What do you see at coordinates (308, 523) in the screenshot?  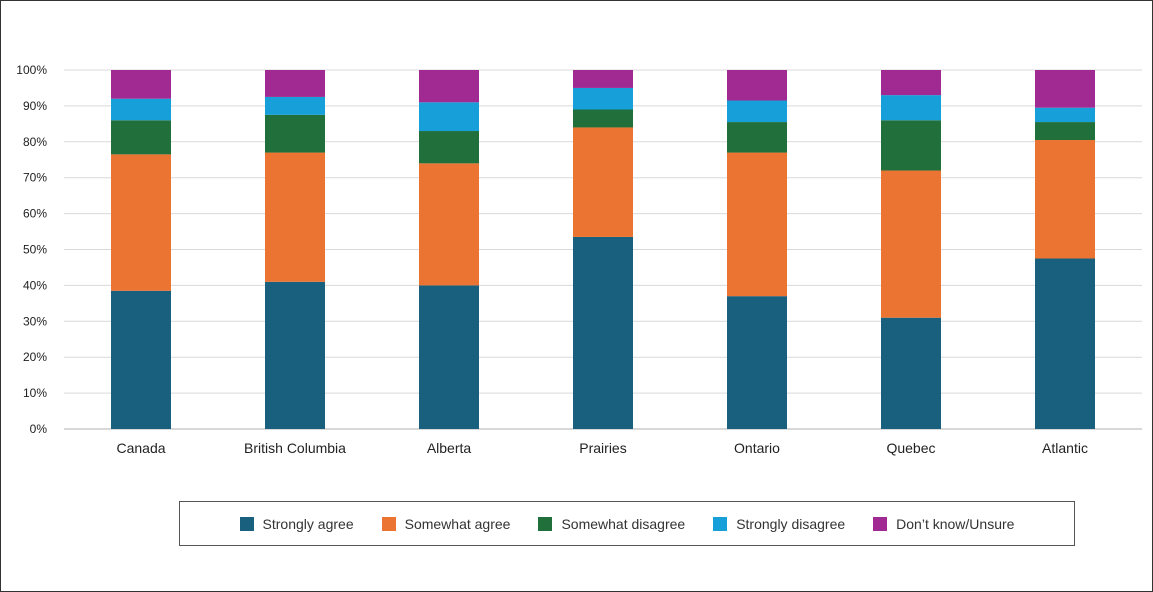 I see `legend-label: Strongly agree` at bounding box center [308, 523].